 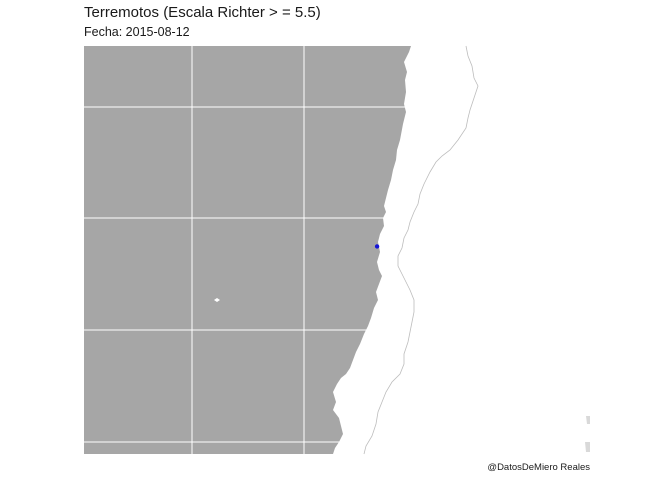 I want to click on quake-point, so click(x=377, y=246).